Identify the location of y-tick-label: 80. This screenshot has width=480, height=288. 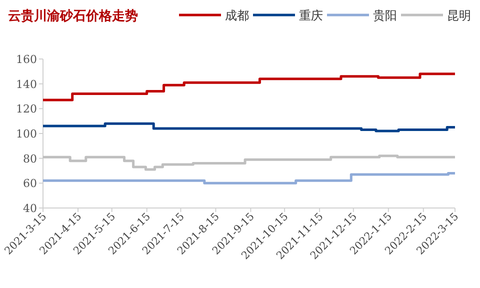
(30, 159).